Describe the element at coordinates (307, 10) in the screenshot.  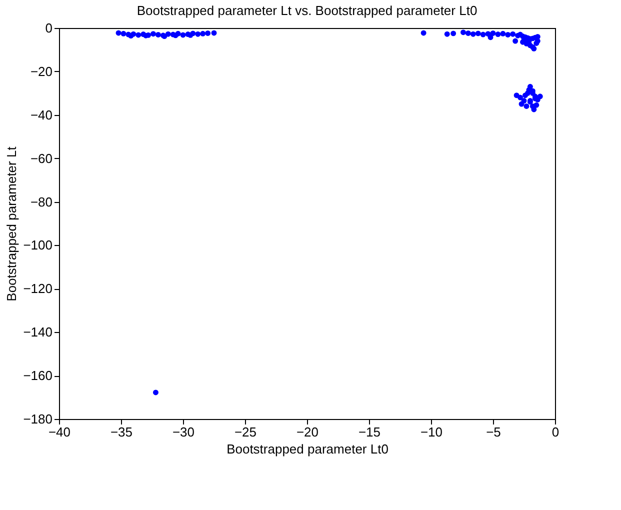
I see `chart-title: Bootstrapped parameter Lt vs. Bootstrapped parameter Lt0` at that location.